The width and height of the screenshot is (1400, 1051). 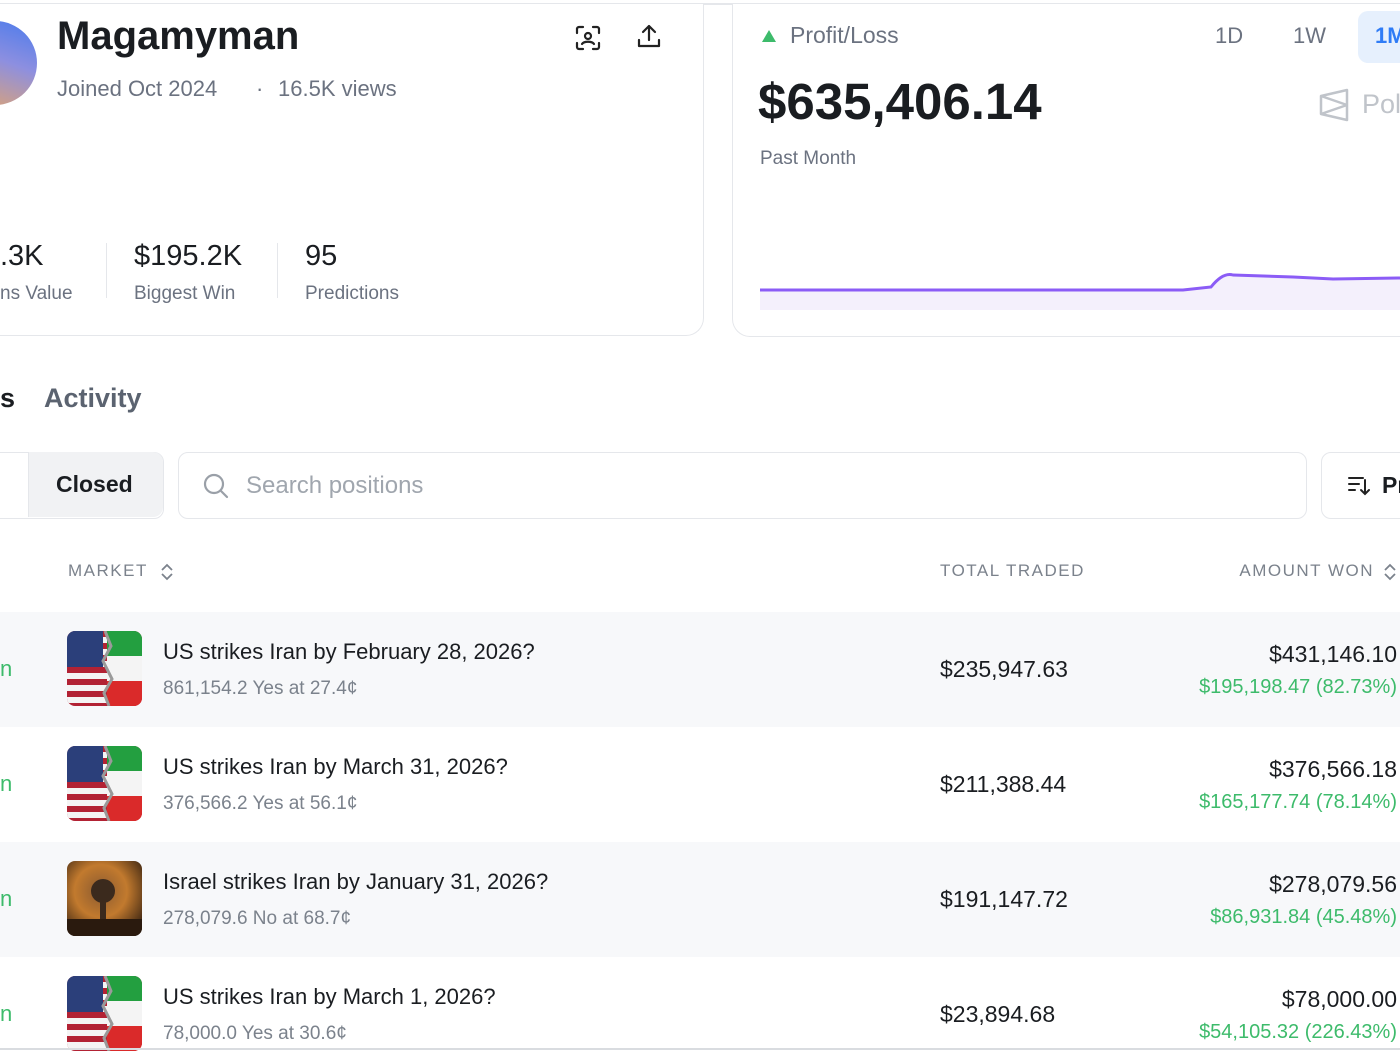 I want to click on sort-button, so click(x=1360, y=485).